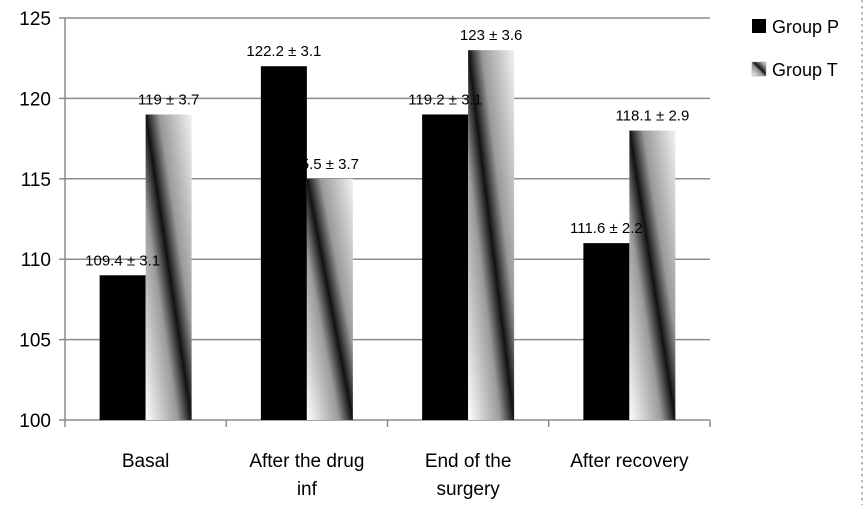 The image size is (865, 505). I want to click on data-label: 119 ± 3.7, so click(168, 99).